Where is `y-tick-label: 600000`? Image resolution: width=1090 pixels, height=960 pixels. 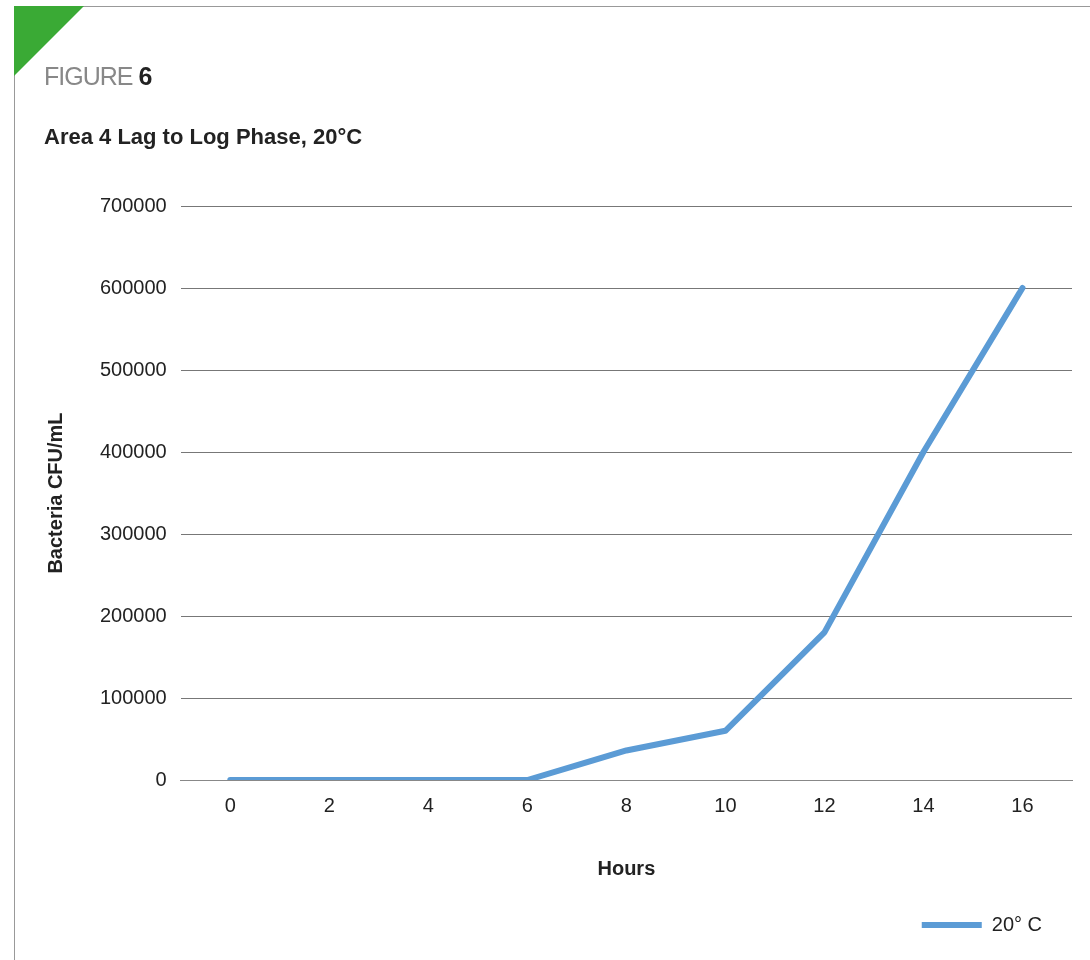
y-tick-label: 600000 is located at coordinates (133, 286).